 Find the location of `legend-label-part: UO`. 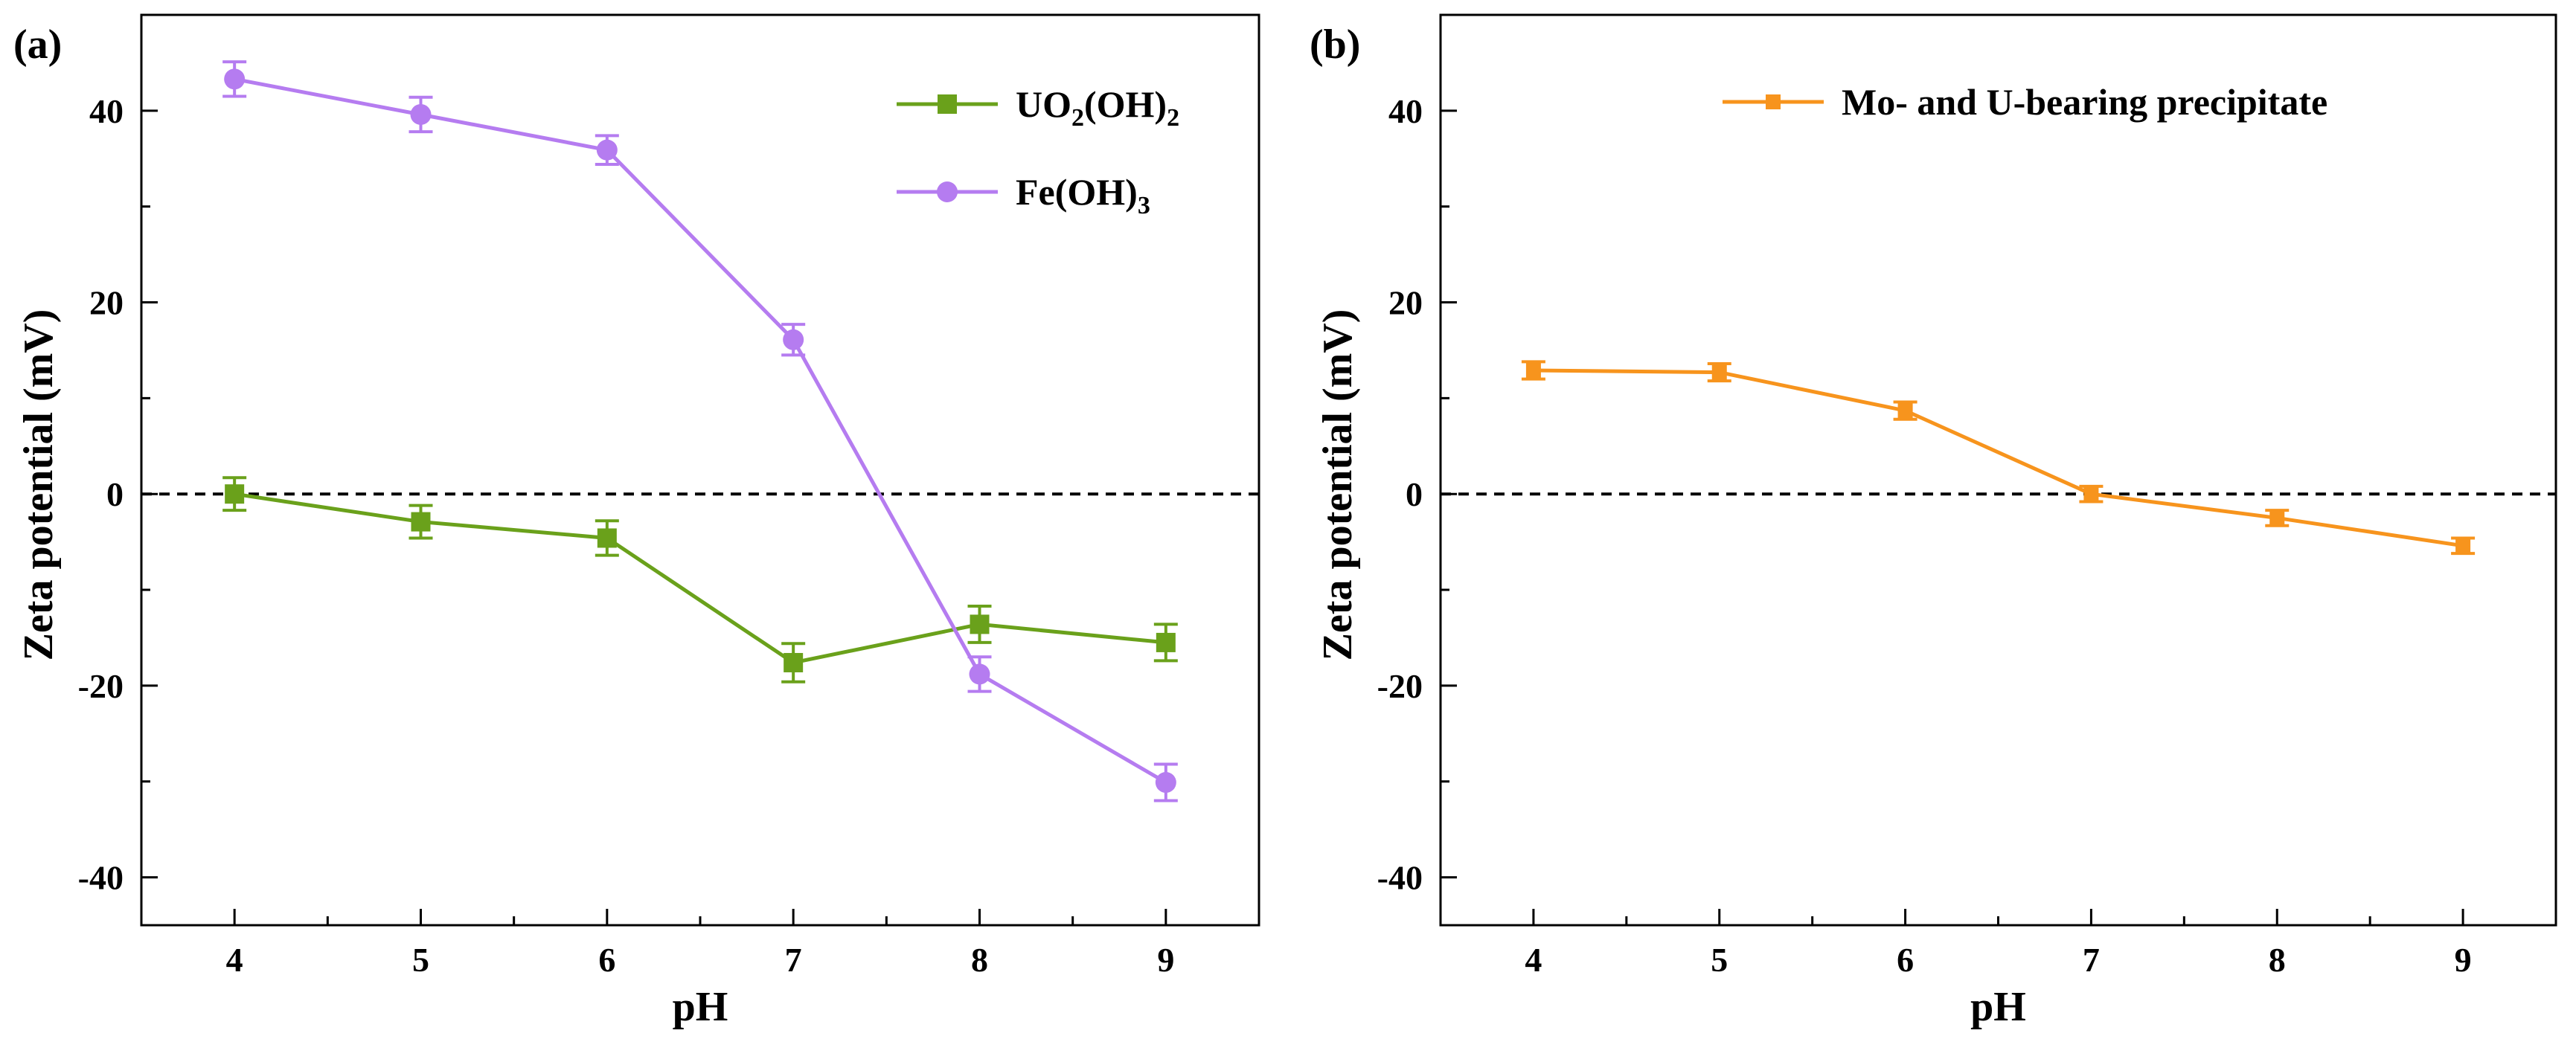

legend-label-part: UO is located at coordinates (1043, 104).